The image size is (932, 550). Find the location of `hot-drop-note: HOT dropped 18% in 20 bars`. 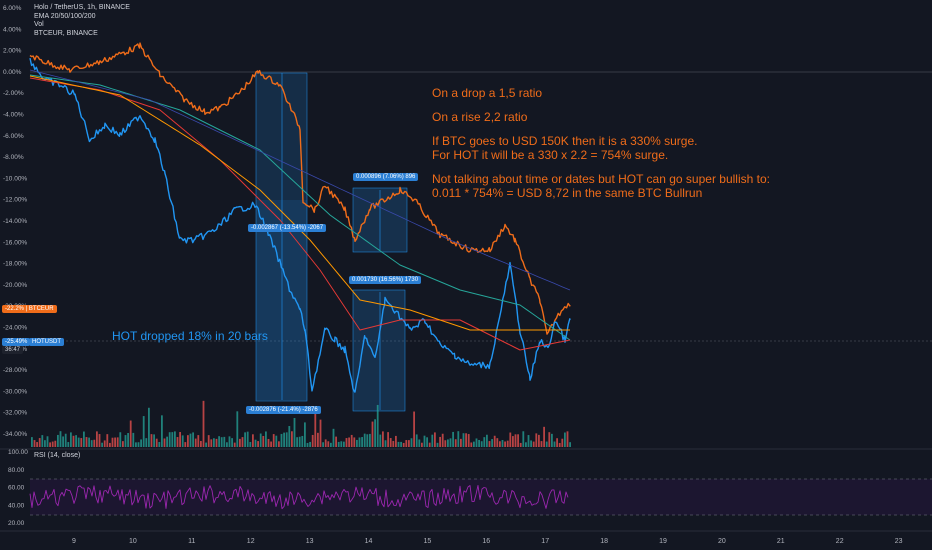

hot-drop-note: HOT dropped 18% in 20 bars is located at coordinates (190, 336).